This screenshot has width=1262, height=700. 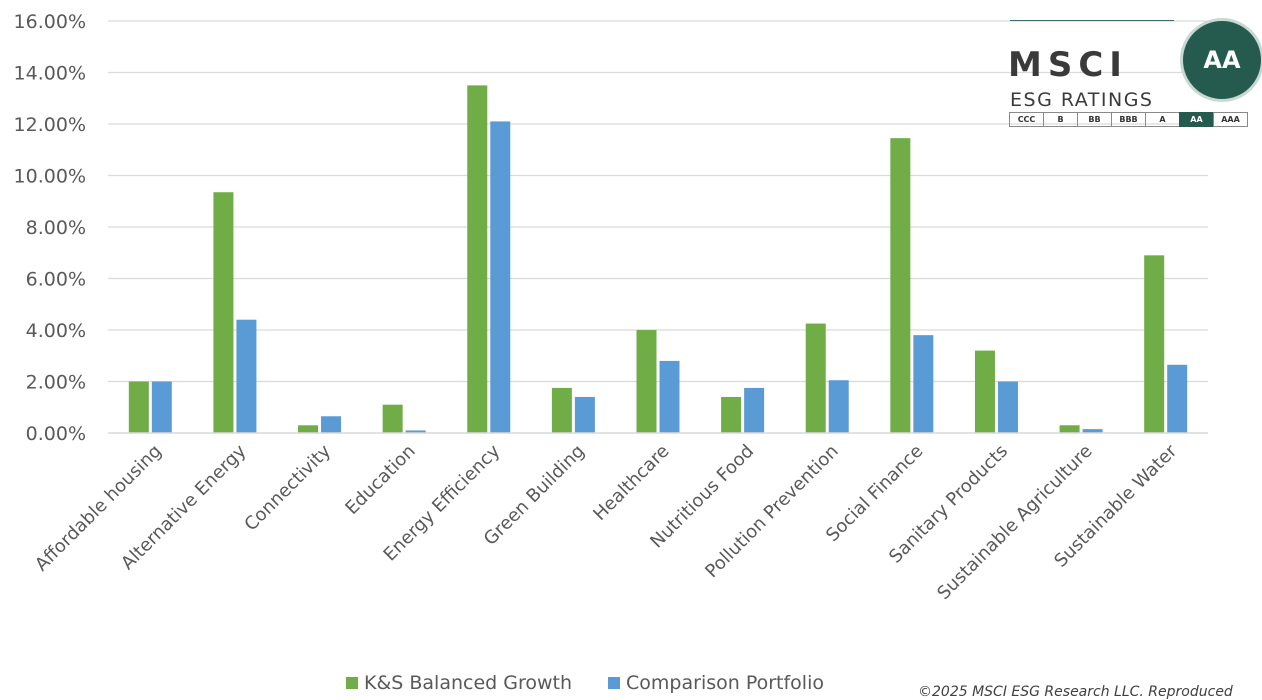 What do you see at coordinates (1196, 119) in the screenshot?
I see `rating-scale-cell: AA` at bounding box center [1196, 119].